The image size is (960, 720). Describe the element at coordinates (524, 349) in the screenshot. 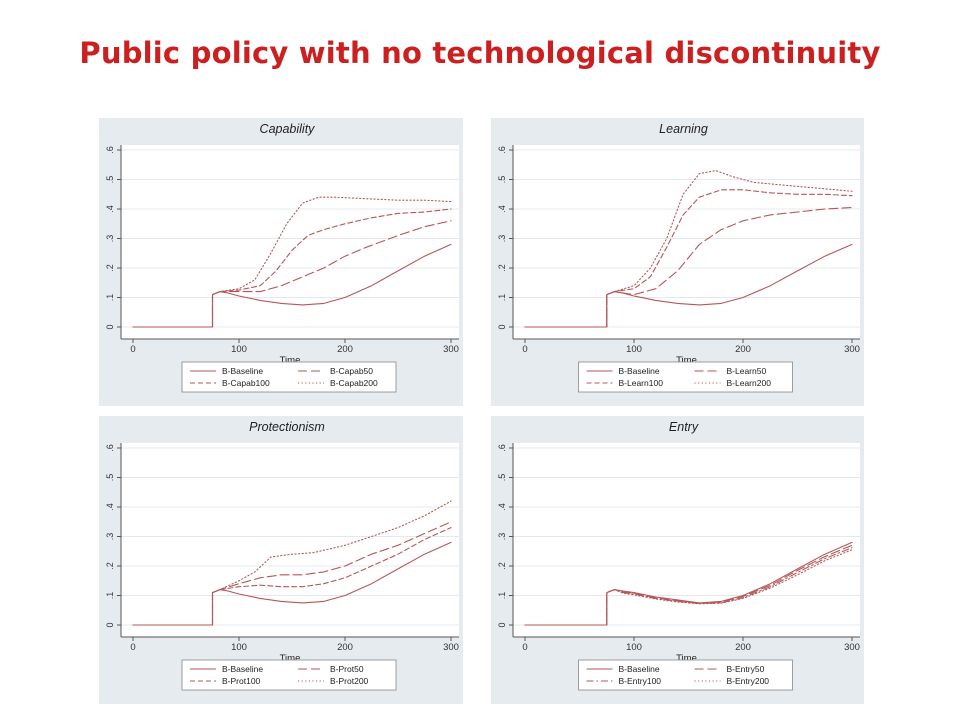

I see `learning-xtick-label: 0` at that location.